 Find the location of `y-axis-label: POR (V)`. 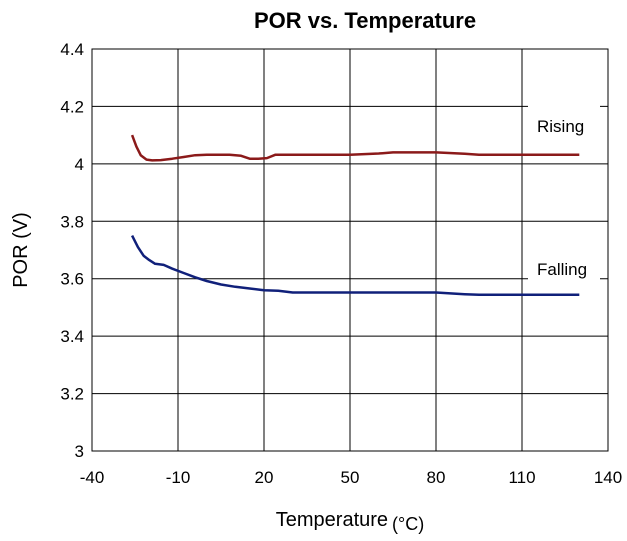

y-axis-label: POR (V) is located at coordinates (21, 250).